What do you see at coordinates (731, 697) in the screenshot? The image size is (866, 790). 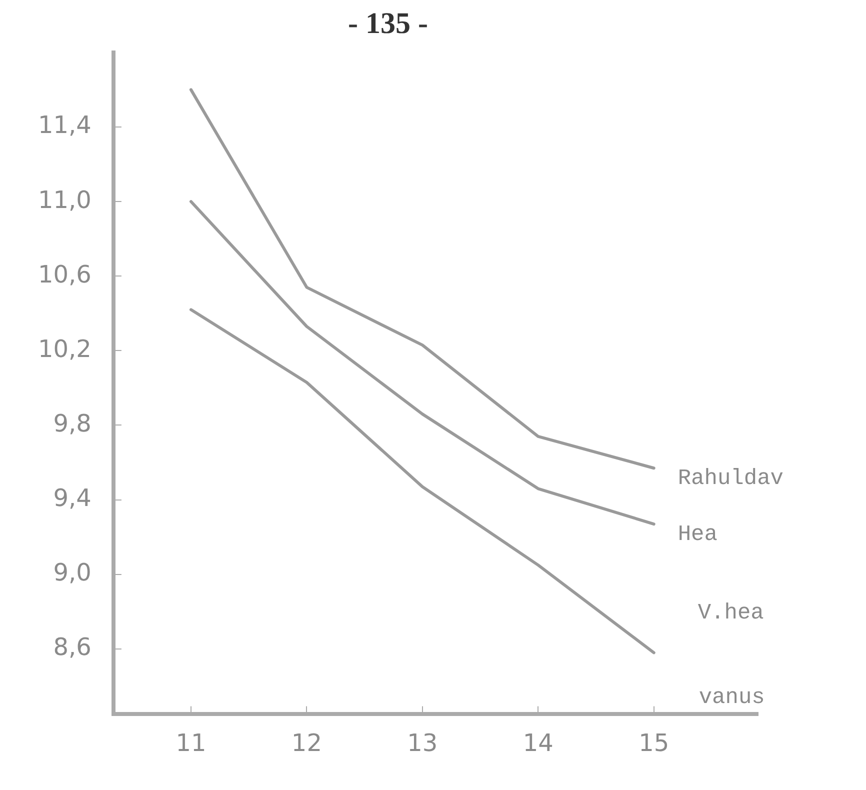 I see `x-axis-title: vanus` at bounding box center [731, 697].